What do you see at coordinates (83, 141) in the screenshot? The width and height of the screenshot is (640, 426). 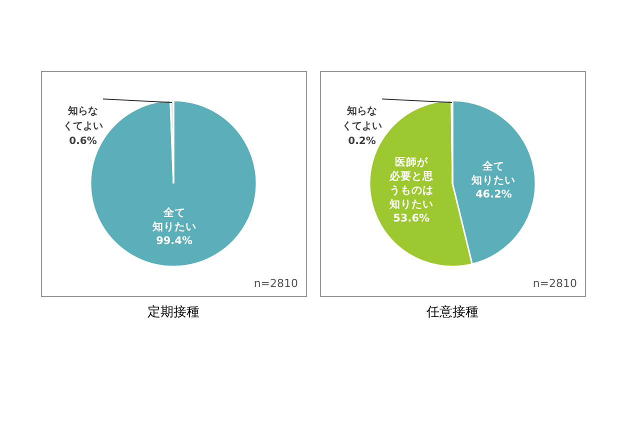 I see `data-label: 0.6%` at bounding box center [83, 141].